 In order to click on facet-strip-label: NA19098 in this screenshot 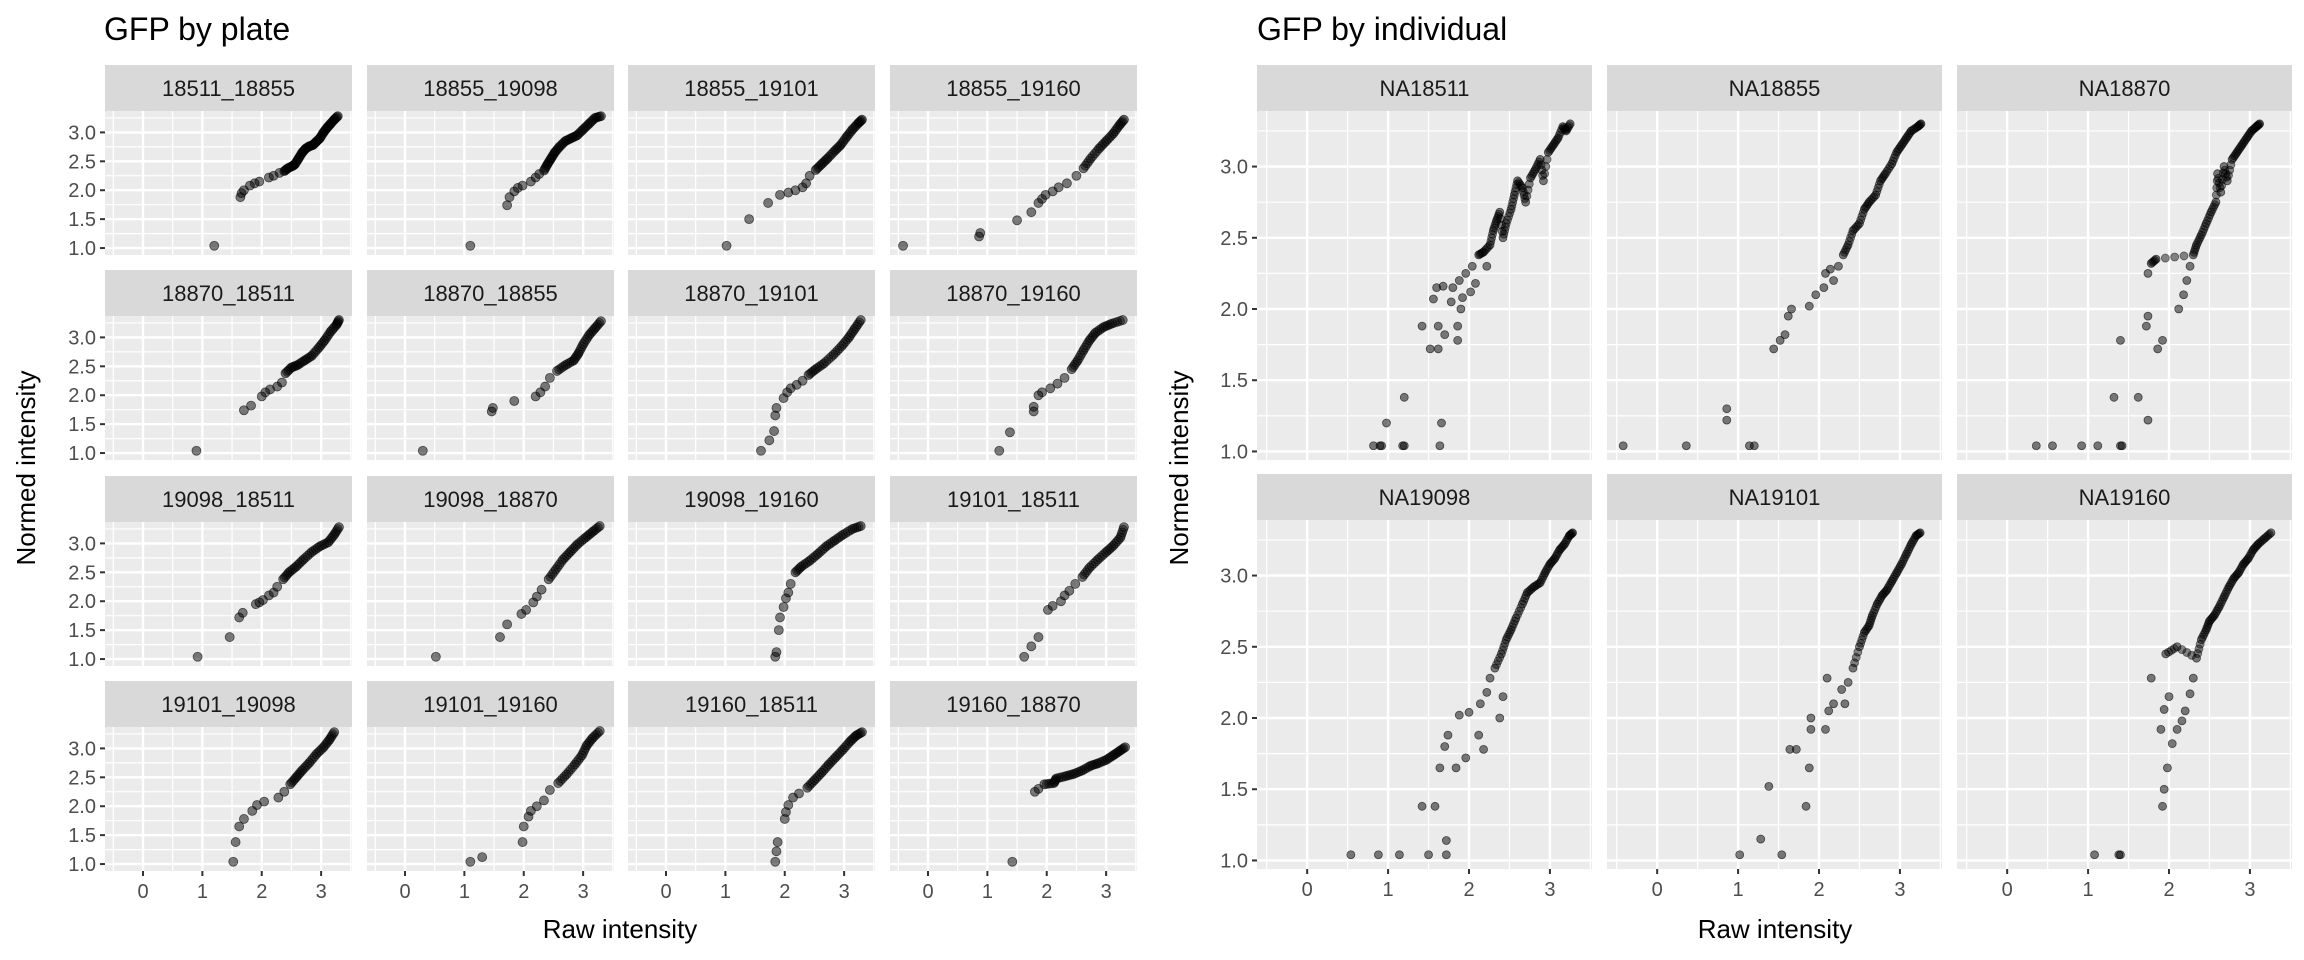, I will do `click(1425, 497)`.